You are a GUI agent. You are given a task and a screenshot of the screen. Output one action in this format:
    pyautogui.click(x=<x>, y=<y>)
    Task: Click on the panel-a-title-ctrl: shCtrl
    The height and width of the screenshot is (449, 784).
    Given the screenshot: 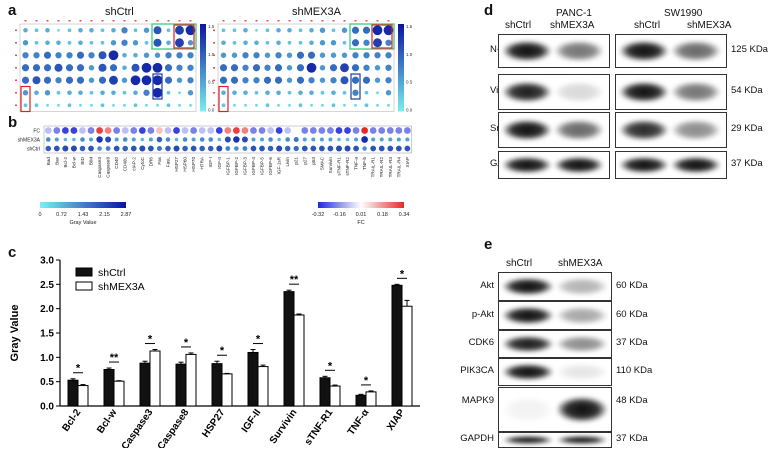 What is the action you would take?
    pyautogui.click(x=119, y=12)
    